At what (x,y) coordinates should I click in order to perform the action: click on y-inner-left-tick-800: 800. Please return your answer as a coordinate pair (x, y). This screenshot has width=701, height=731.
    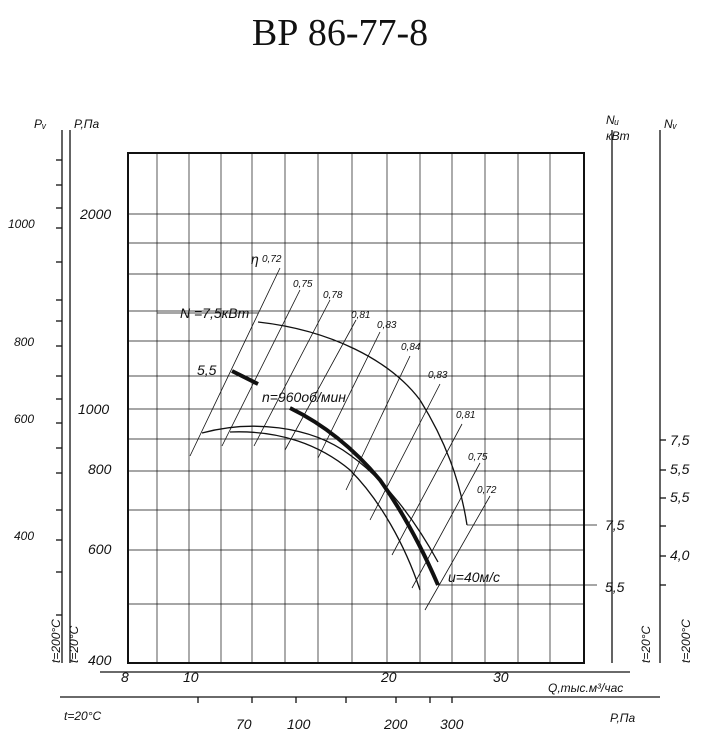
    Looking at the image, I should click on (100, 469).